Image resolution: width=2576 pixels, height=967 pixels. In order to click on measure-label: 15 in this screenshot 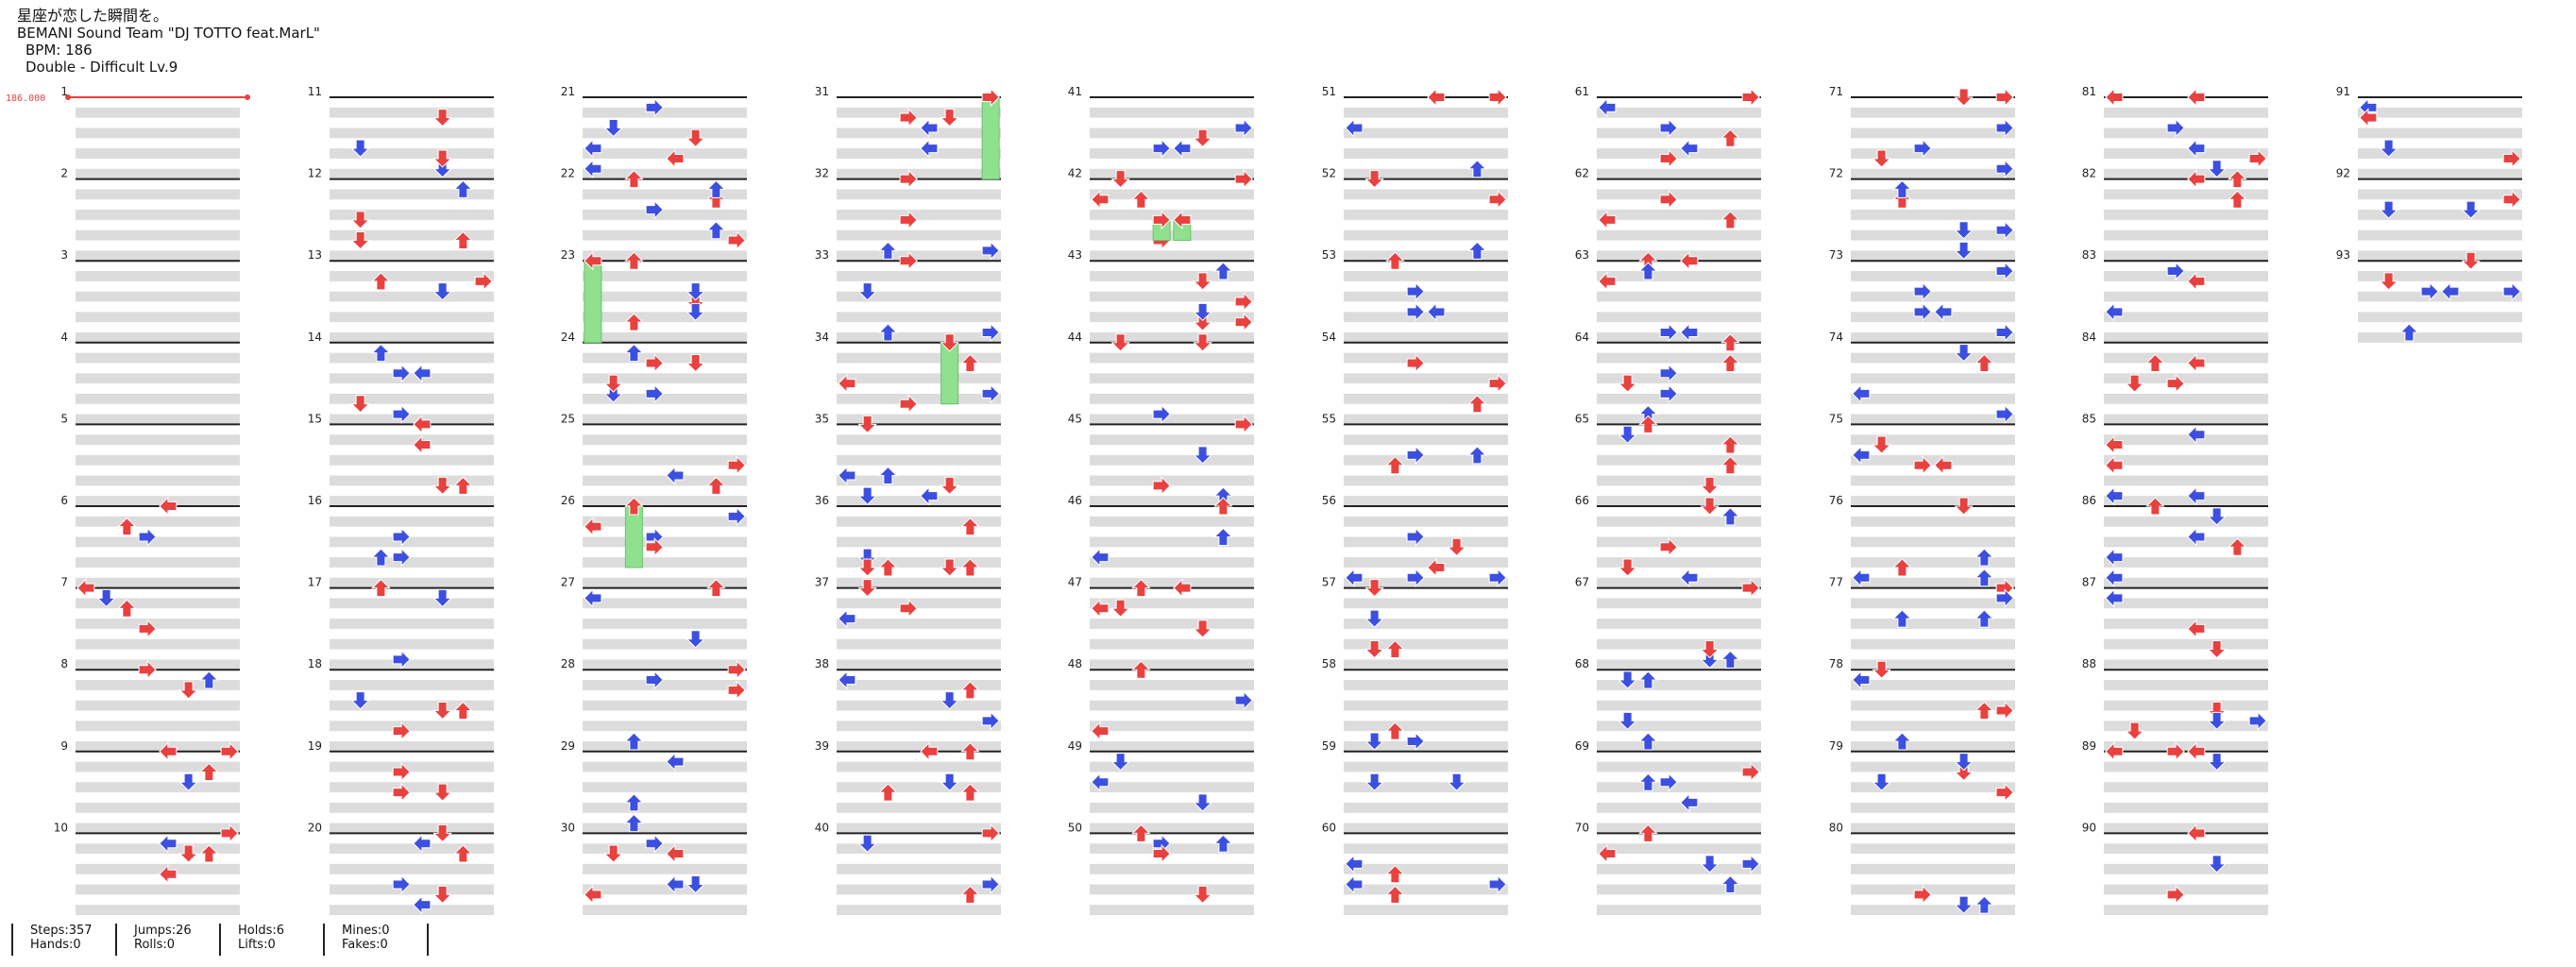, I will do `click(315, 418)`.